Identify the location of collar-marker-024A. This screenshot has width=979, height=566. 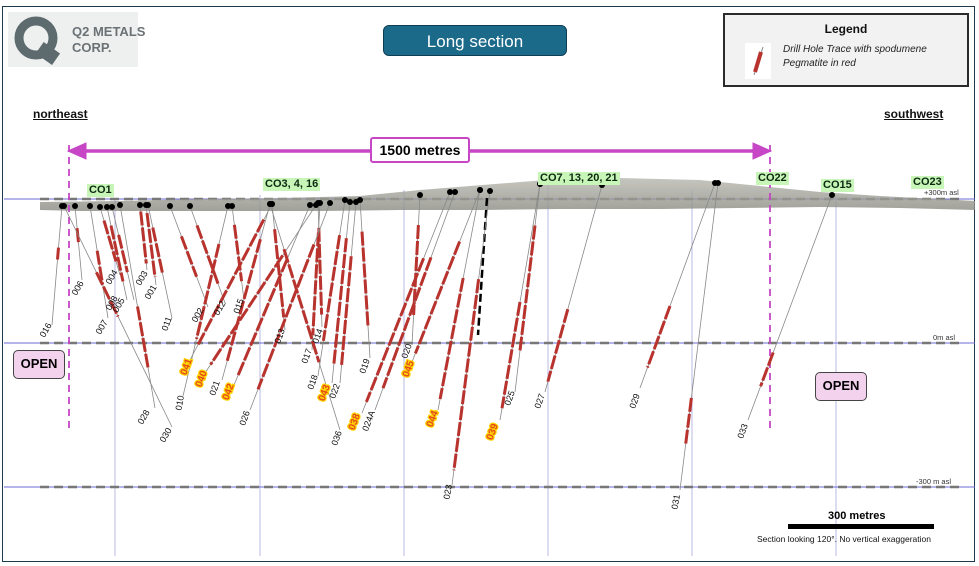
(455, 192).